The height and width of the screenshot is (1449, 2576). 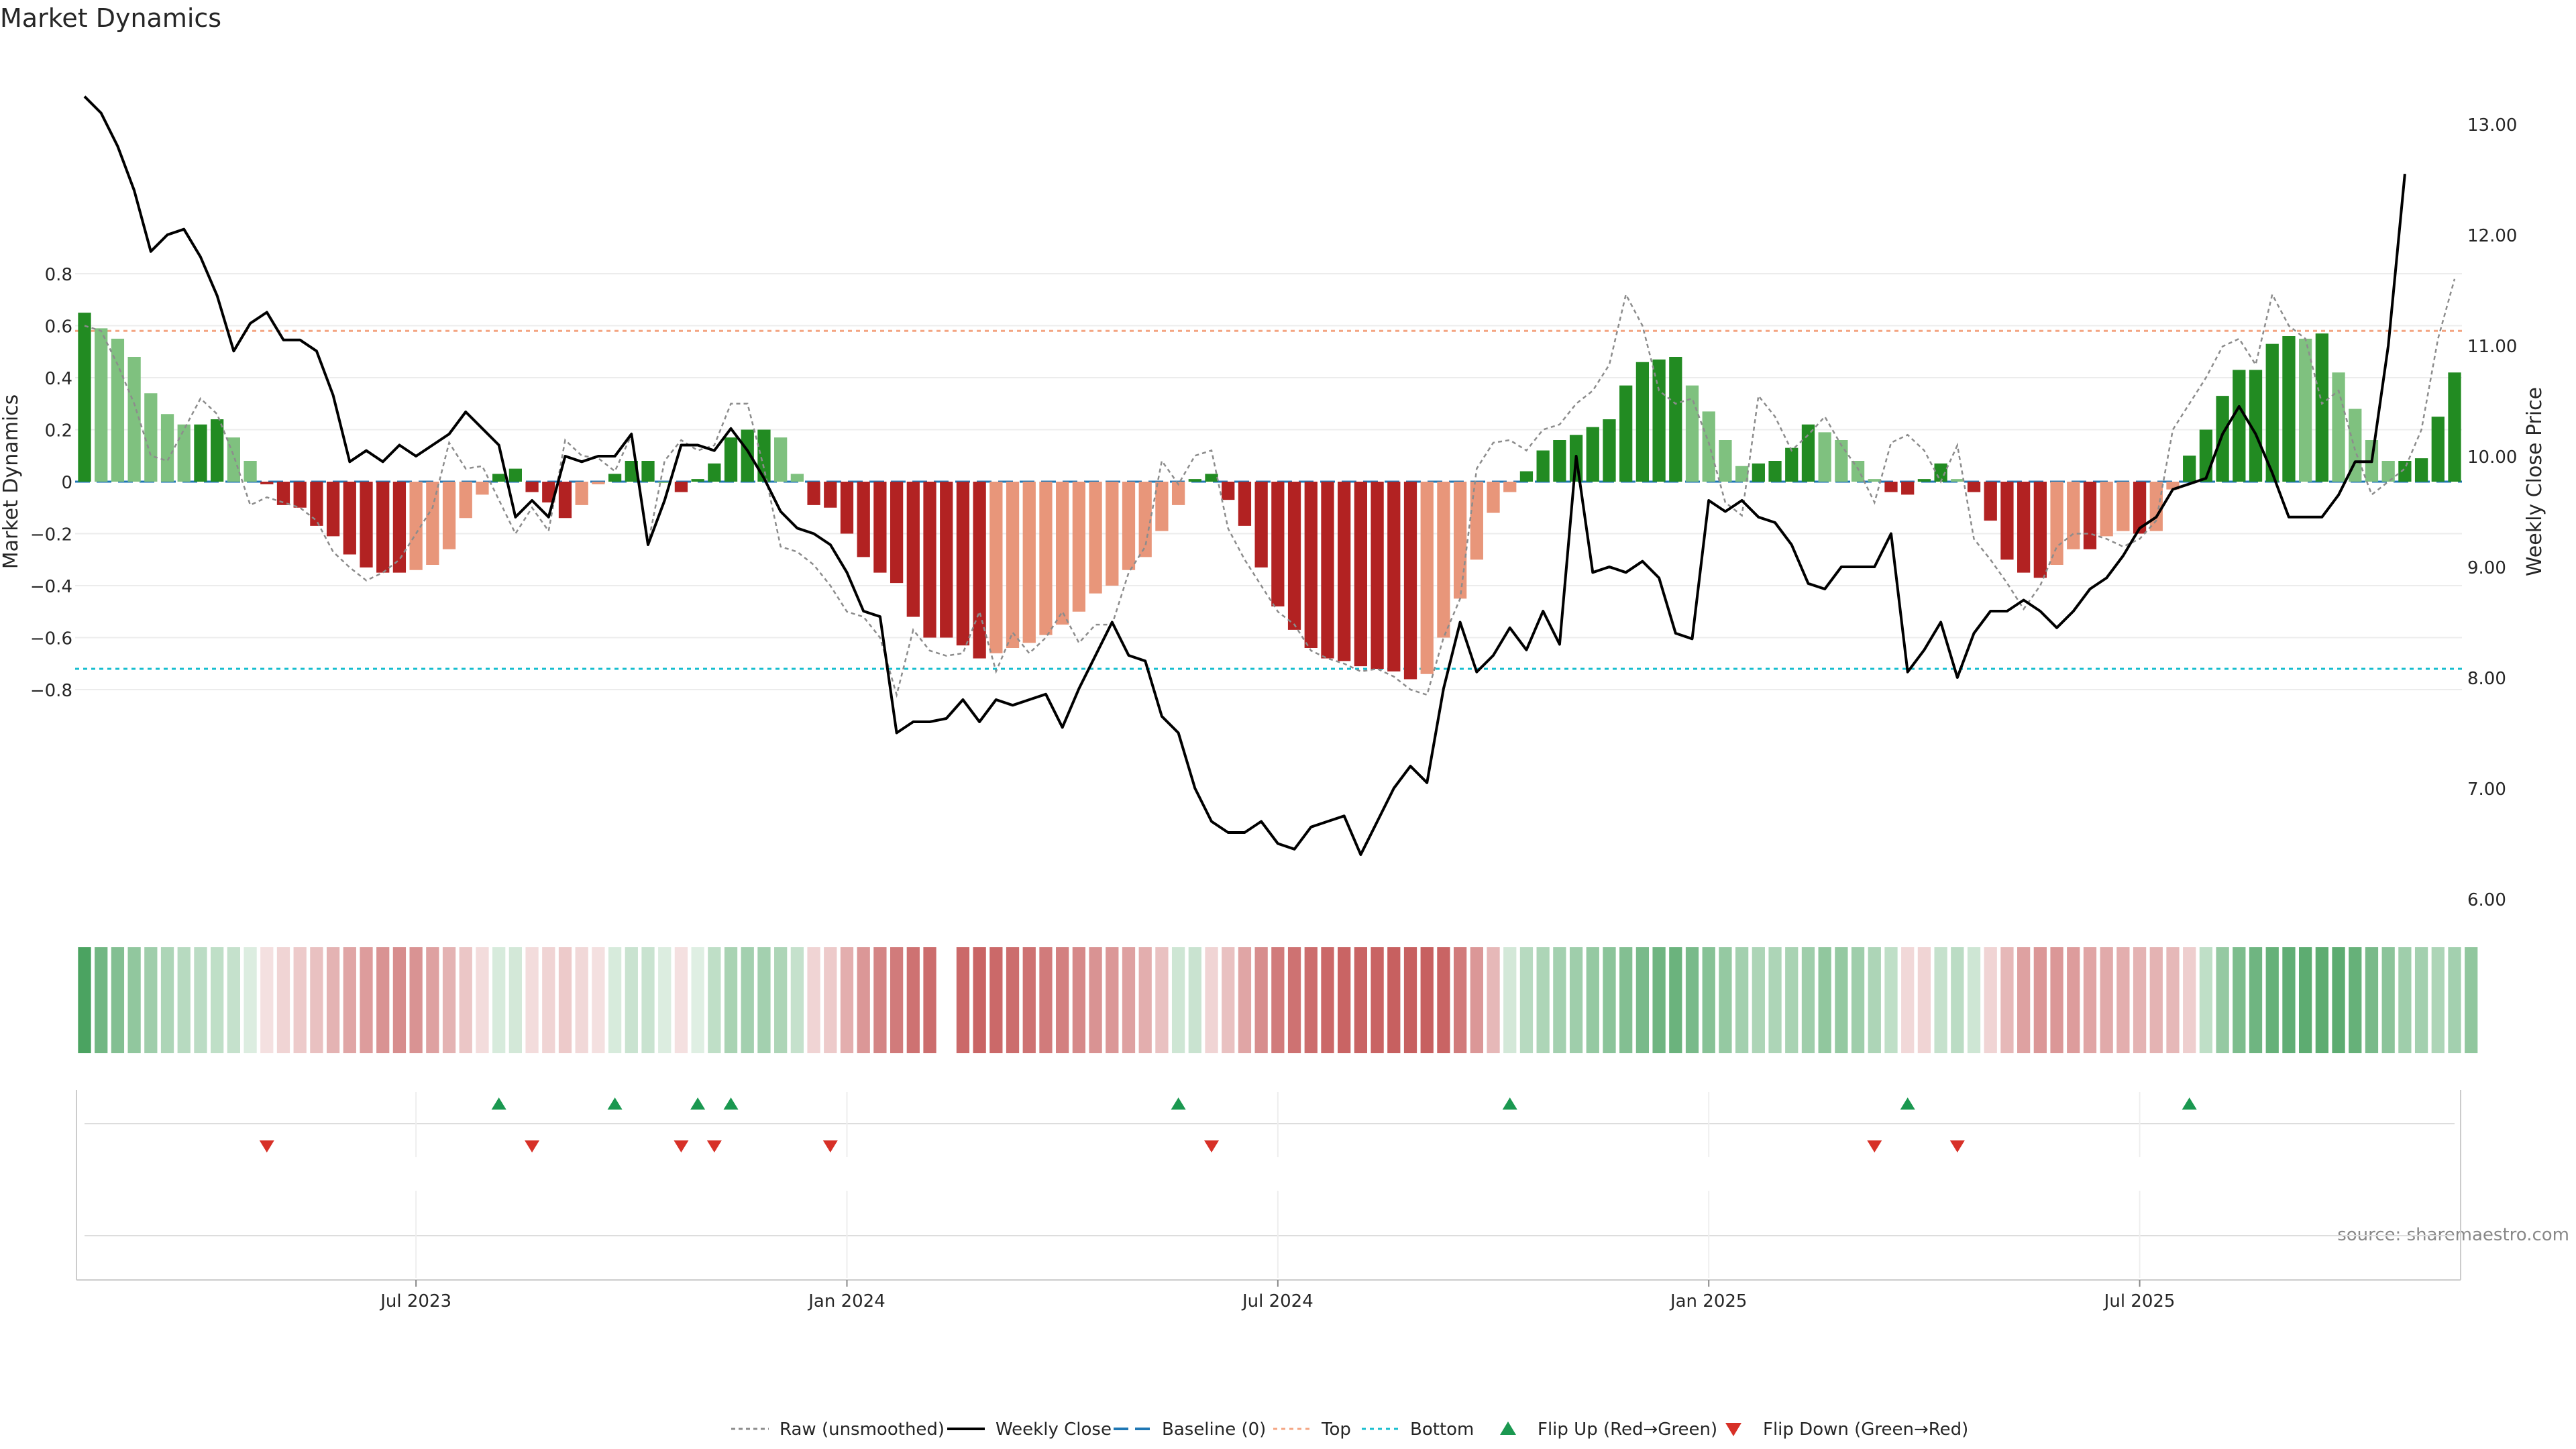 I want to click on y-left-tick-label: −0.8, so click(x=51, y=691).